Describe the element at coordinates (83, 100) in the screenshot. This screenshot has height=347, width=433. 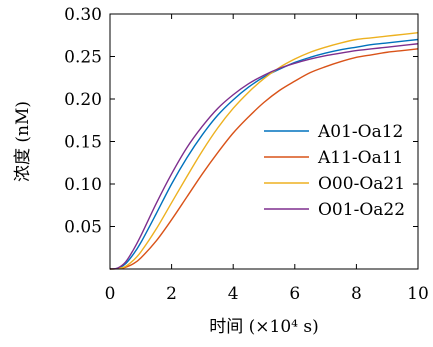
I see `y-tick-label: 0.20` at that location.